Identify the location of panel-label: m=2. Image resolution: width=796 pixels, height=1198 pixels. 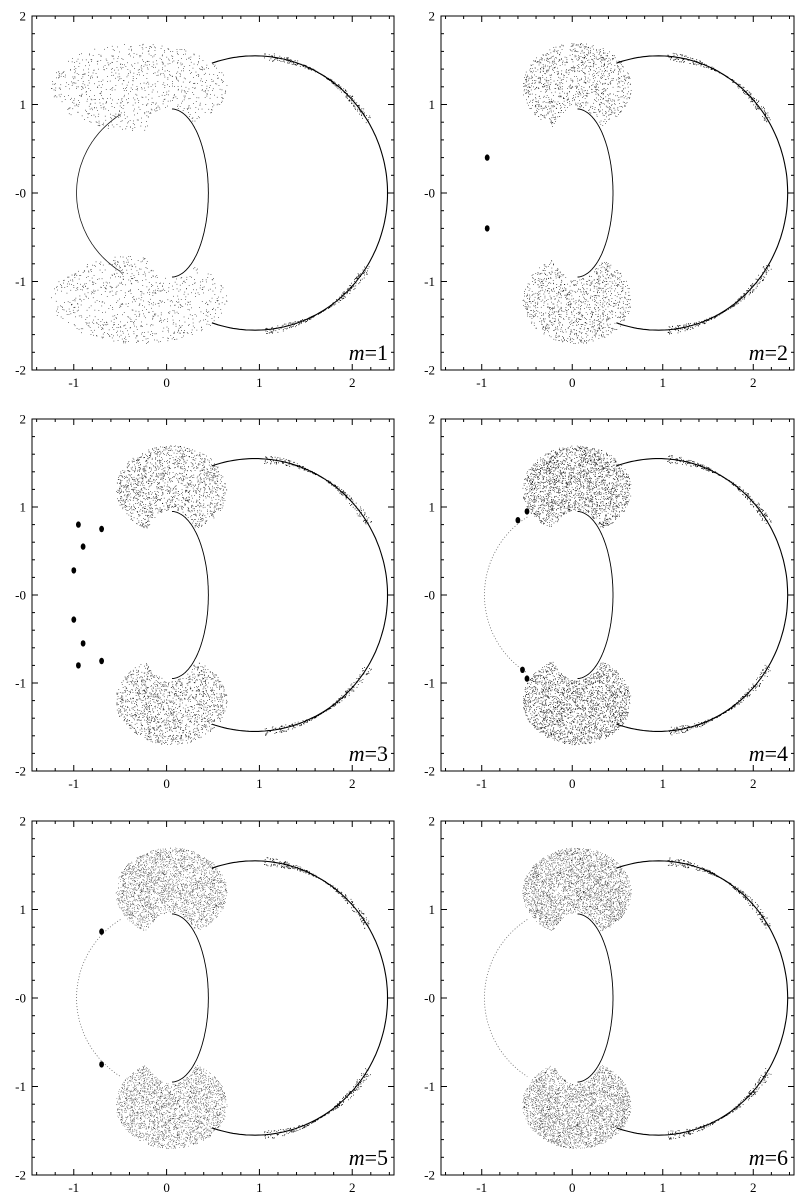
(768, 352).